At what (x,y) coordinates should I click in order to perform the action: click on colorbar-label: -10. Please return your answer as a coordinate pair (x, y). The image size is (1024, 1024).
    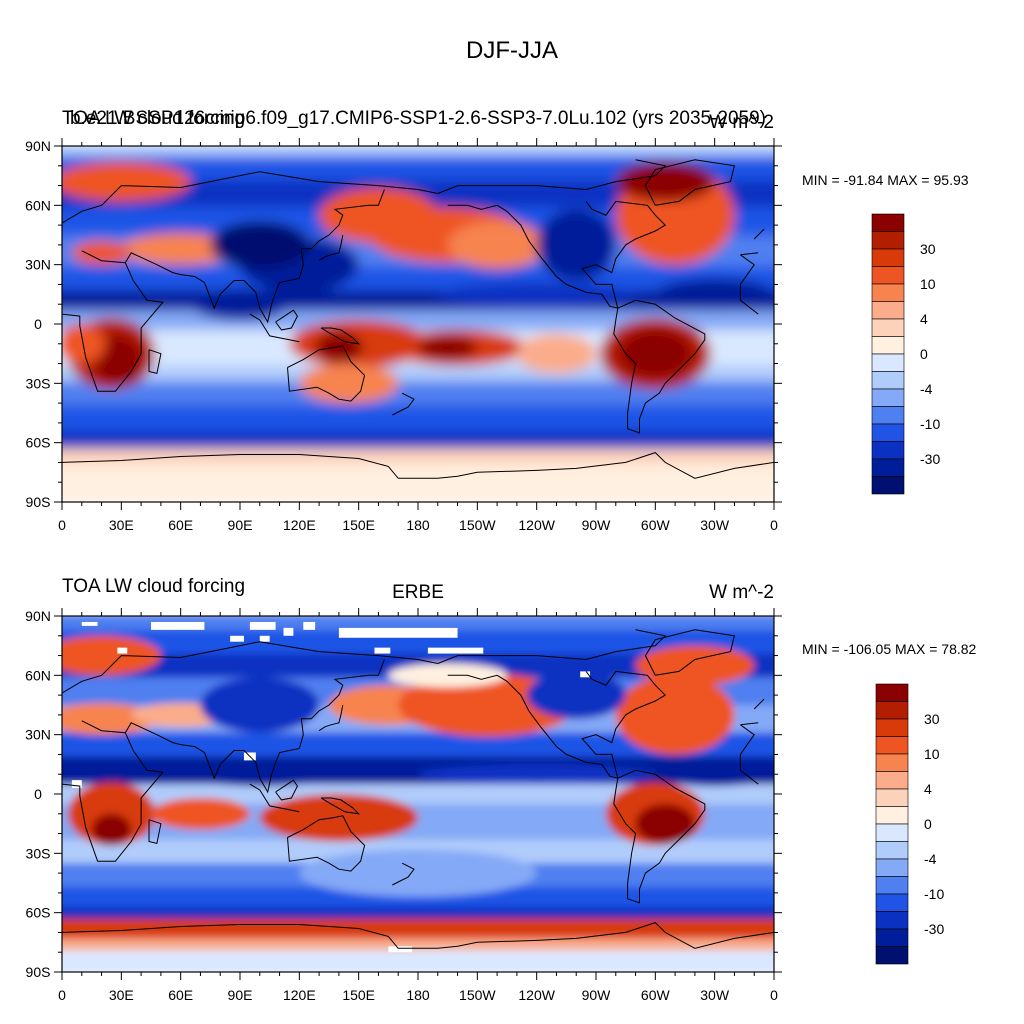
    Looking at the image, I should click on (934, 894).